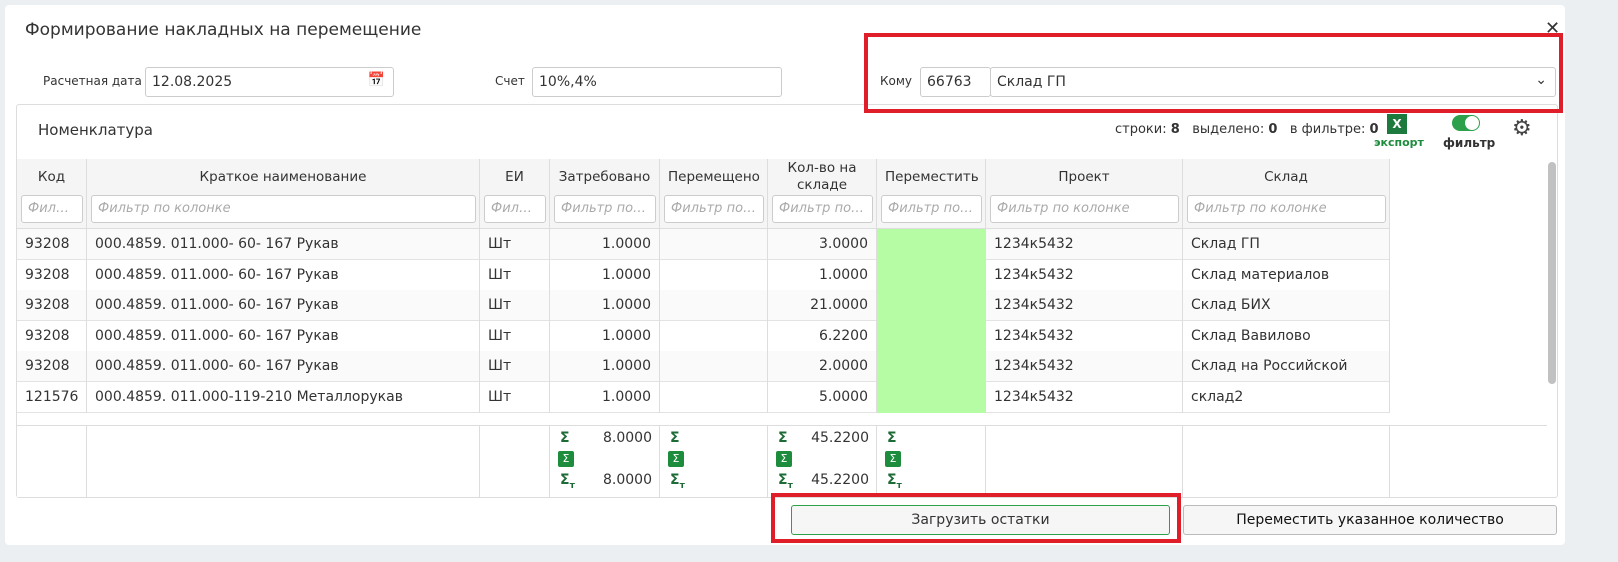  Describe the element at coordinates (1286, 366) in the screenshot. I see `cell: Склад на Российской` at that location.